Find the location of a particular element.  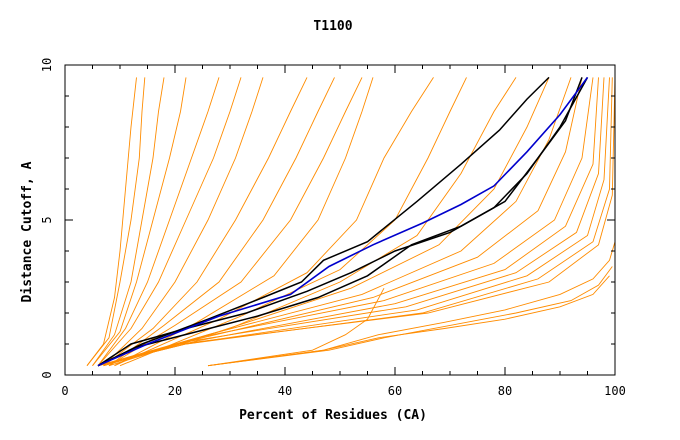

x-tick-label: 20 is located at coordinates (175, 391).